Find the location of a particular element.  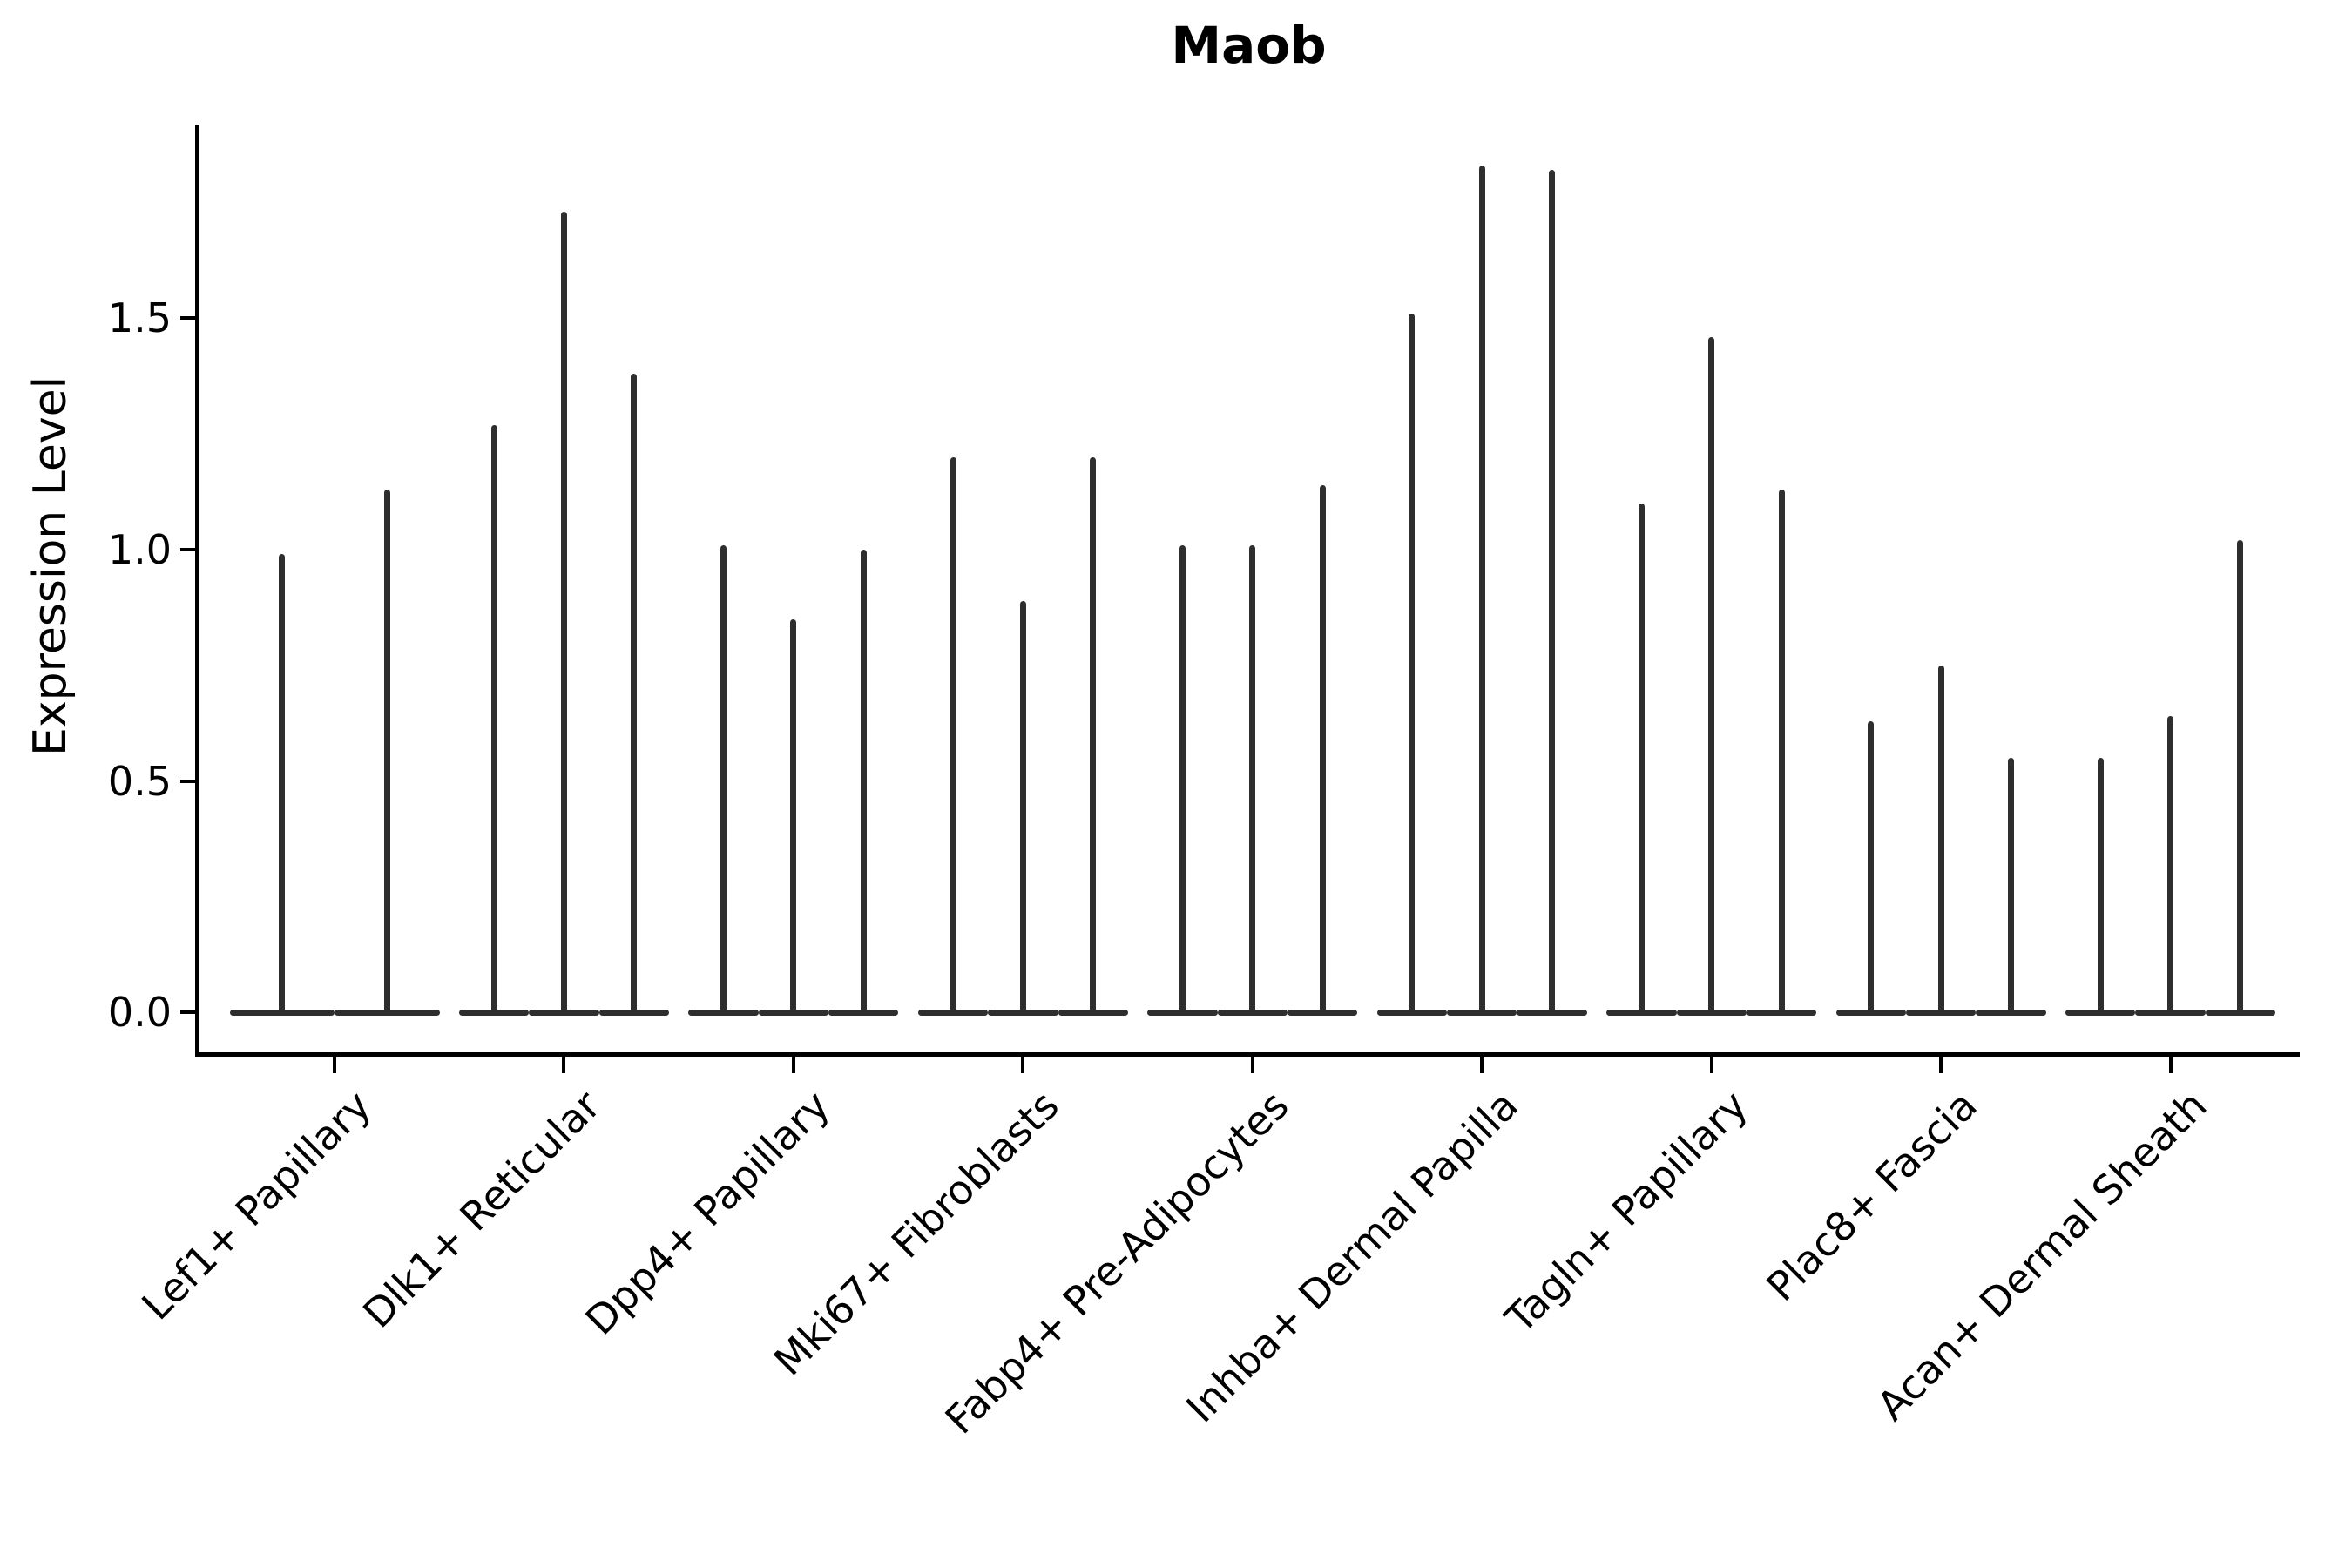

x-axis-spine is located at coordinates (1247, 1054).